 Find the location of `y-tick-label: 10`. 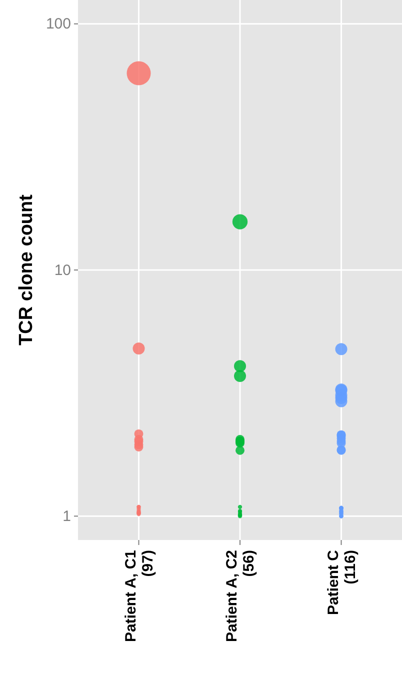

y-tick-label: 10 is located at coordinates (62, 270).